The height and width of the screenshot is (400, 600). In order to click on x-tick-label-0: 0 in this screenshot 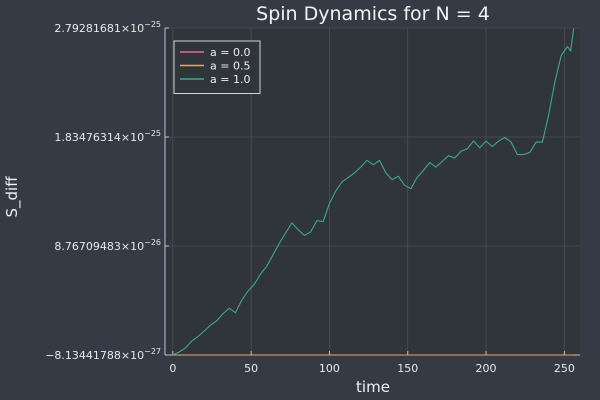, I will do `click(172, 368)`.